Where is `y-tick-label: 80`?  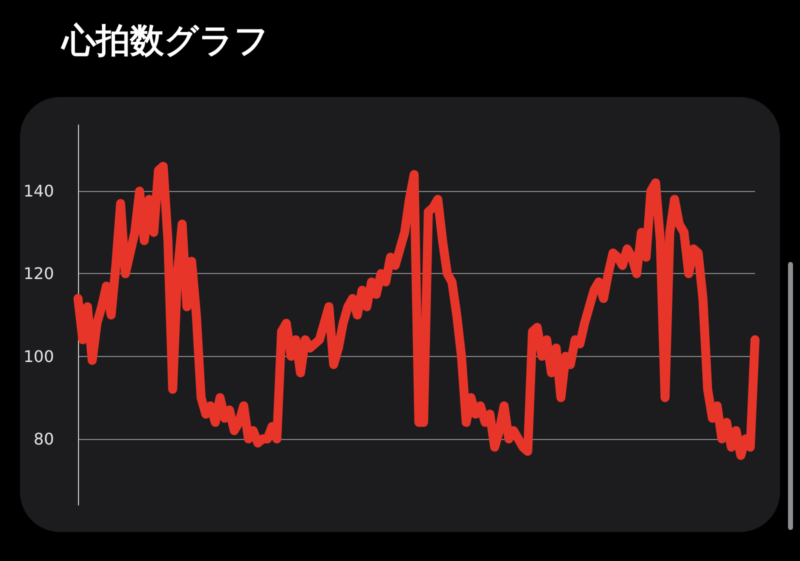 y-tick-label: 80 is located at coordinates (44, 438).